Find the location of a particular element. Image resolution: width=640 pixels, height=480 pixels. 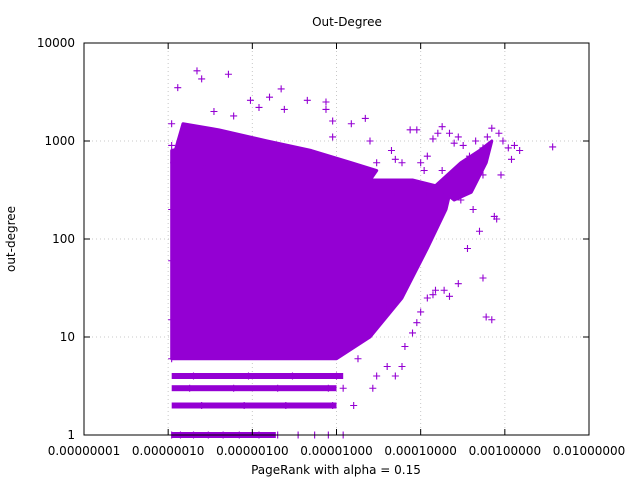

chart-title: Out-Degree is located at coordinates (347, 22).